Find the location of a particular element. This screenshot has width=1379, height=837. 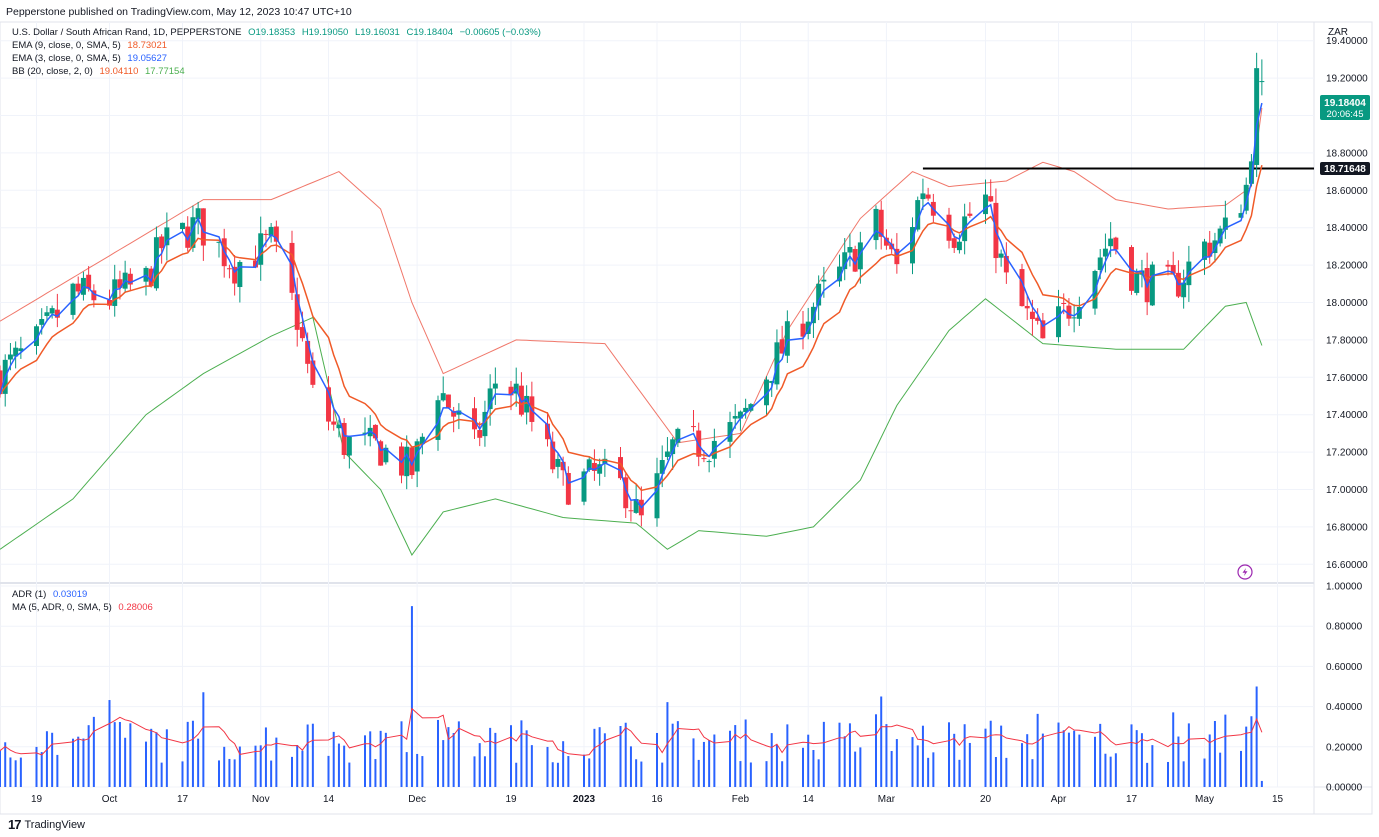

open-value: O19.18353 is located at coordinates (272, 32).